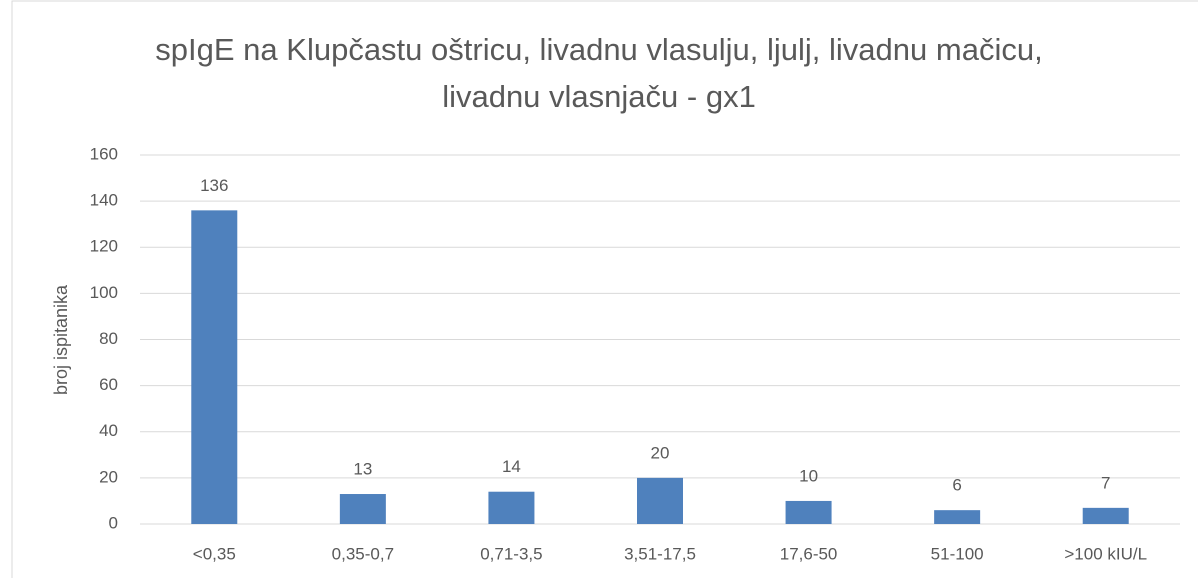 Image resolution: width=1198 pixels, height=578 pixels. Describe the element at coordinates (808, 475) in the screenshot. I see `data-label: 10` at that location.